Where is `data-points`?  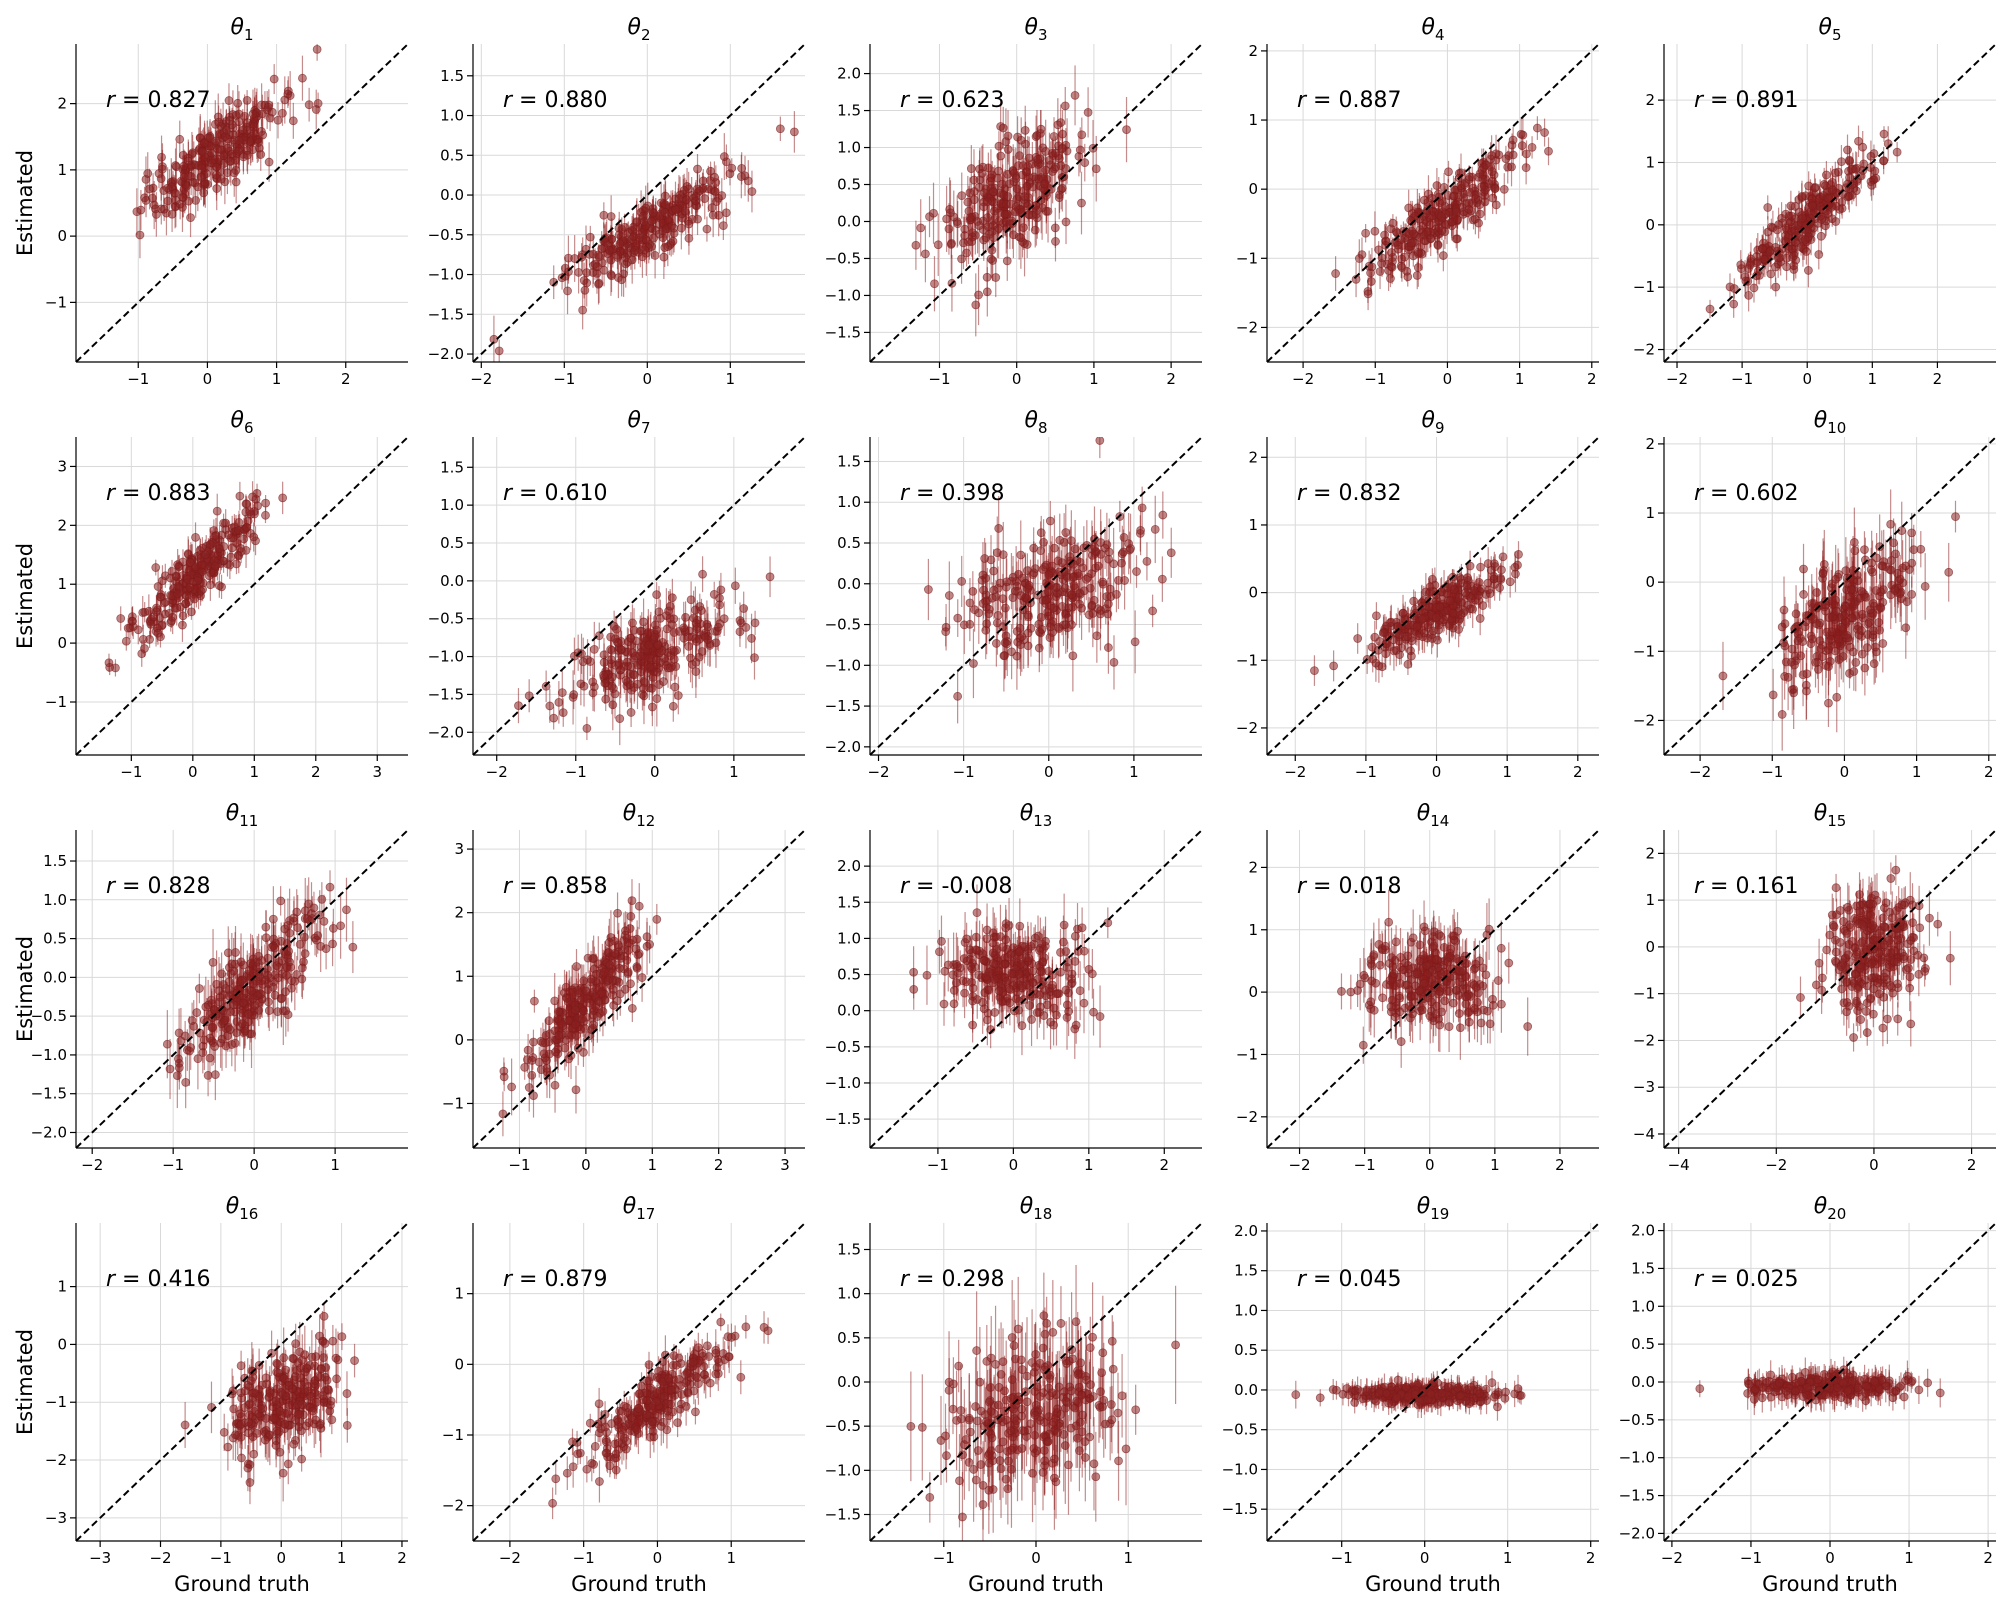 data-points is located at coordinates (644, 651).